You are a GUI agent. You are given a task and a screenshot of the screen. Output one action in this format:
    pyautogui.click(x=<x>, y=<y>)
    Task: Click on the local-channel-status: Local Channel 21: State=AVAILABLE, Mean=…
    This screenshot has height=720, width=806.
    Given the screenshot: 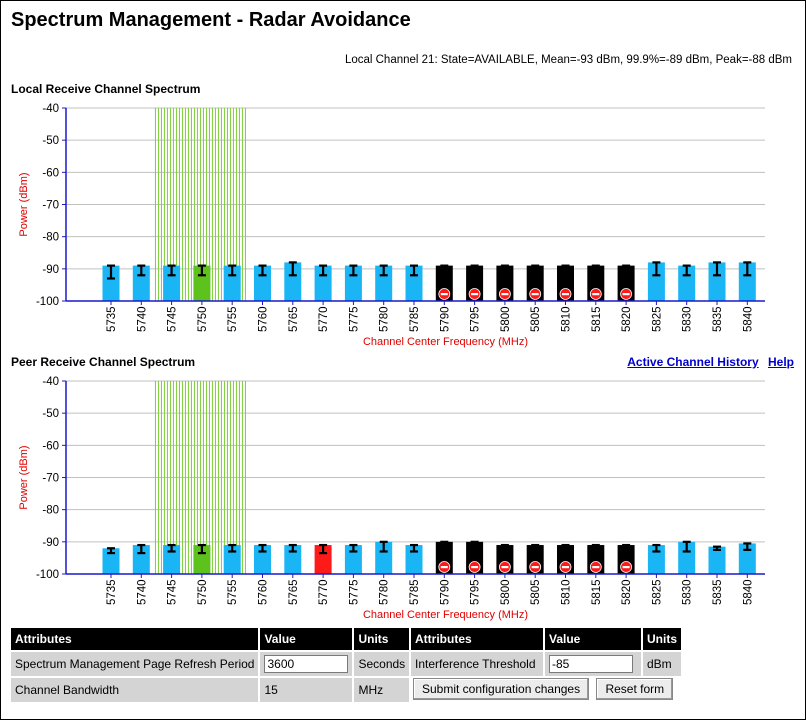 What is the action you would take?
    pyautogui.click(x=568, y=60)
    